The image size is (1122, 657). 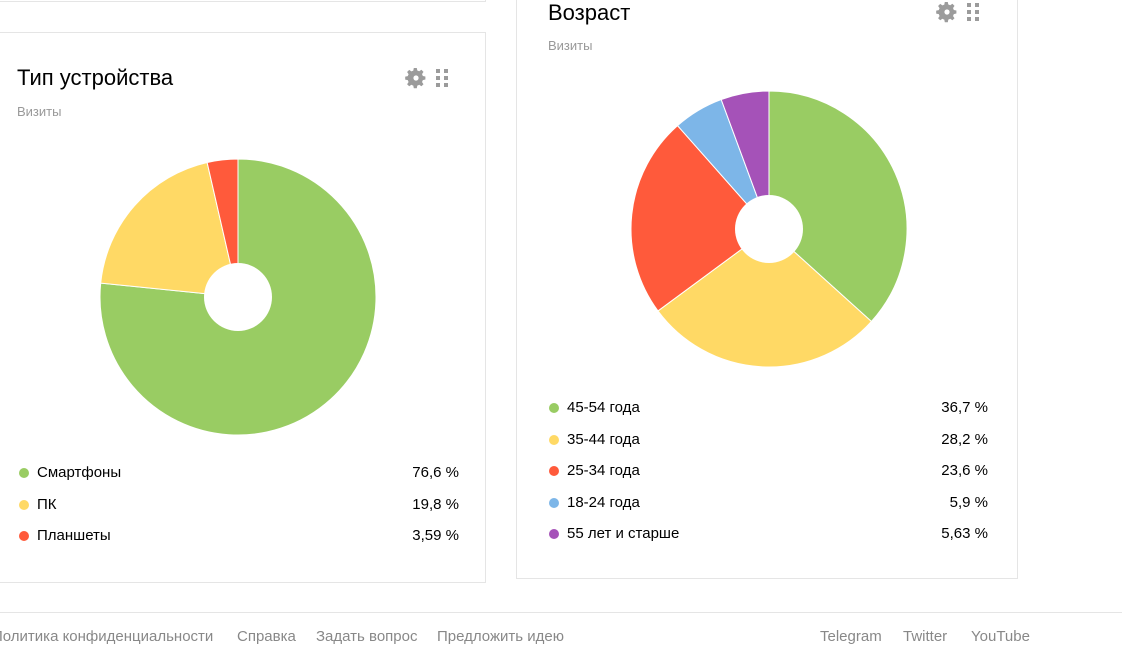 What do you see at coordinates (968, 502) in the screenshot?
I see `legend-value: 5,9 %` at bounding box center [968, 502].